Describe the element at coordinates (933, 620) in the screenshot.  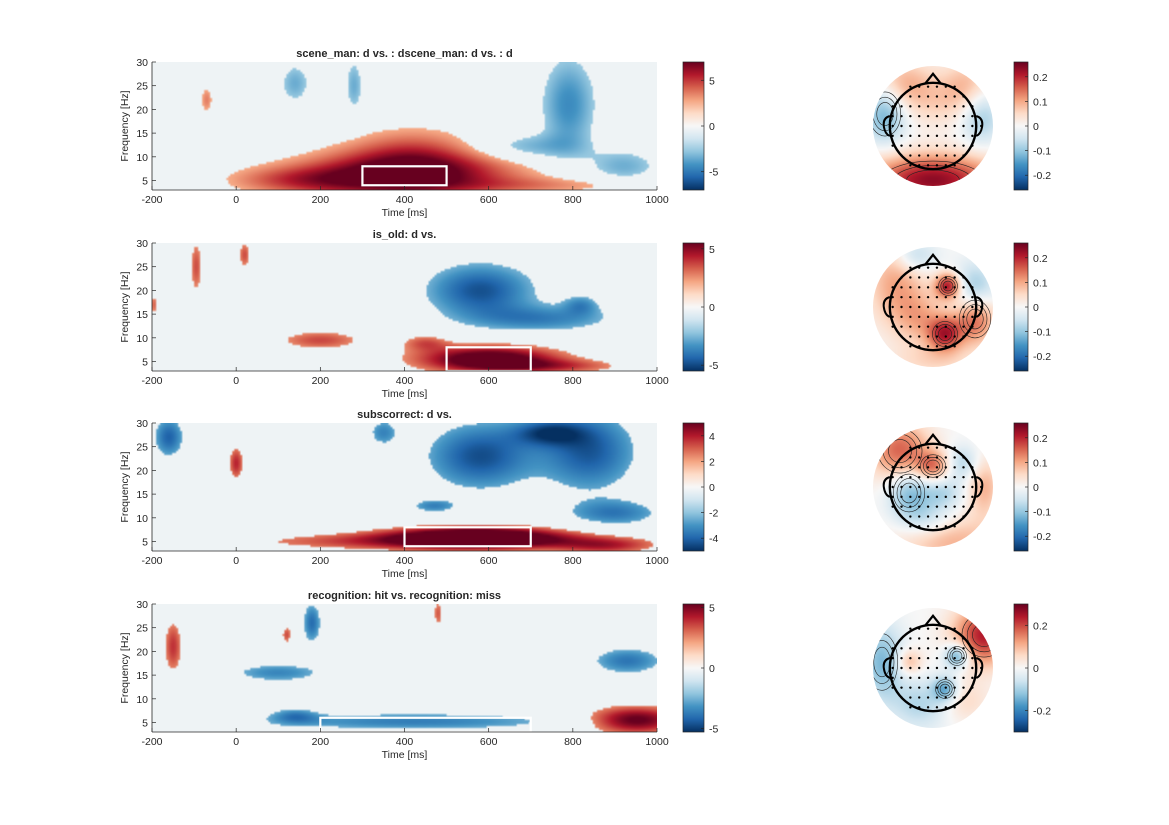
I see `nose` at that location.